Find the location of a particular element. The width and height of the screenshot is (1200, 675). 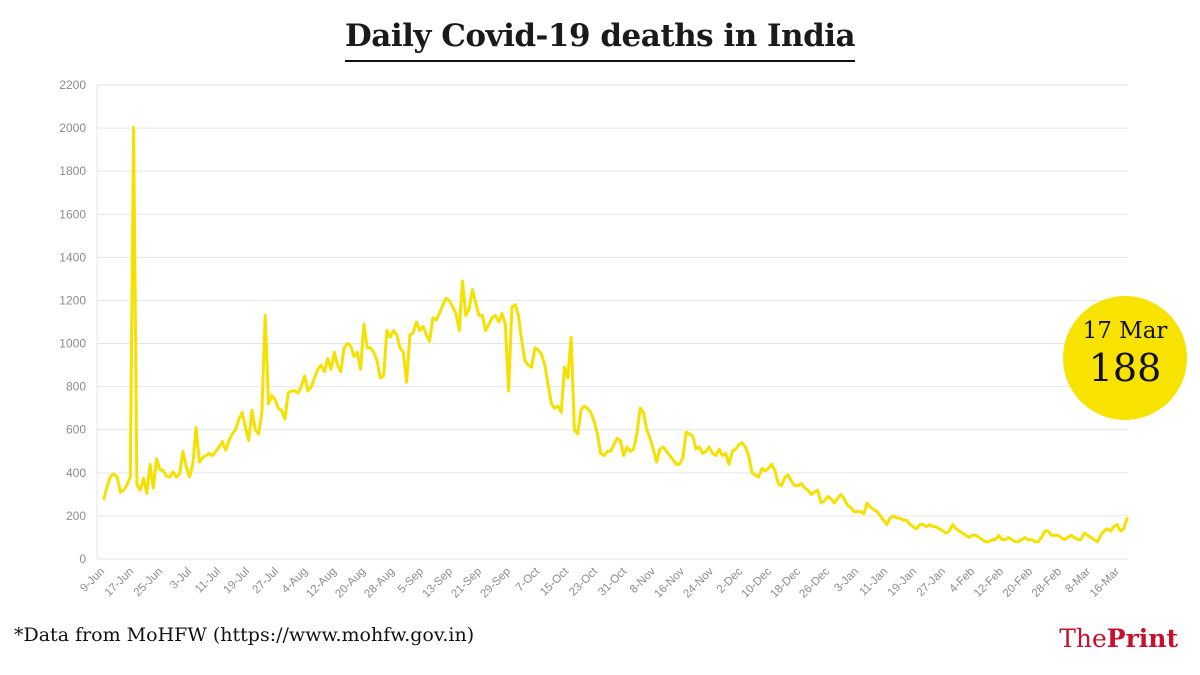

x-tick-label: 13-Sep is located at coordinates (437, 583).